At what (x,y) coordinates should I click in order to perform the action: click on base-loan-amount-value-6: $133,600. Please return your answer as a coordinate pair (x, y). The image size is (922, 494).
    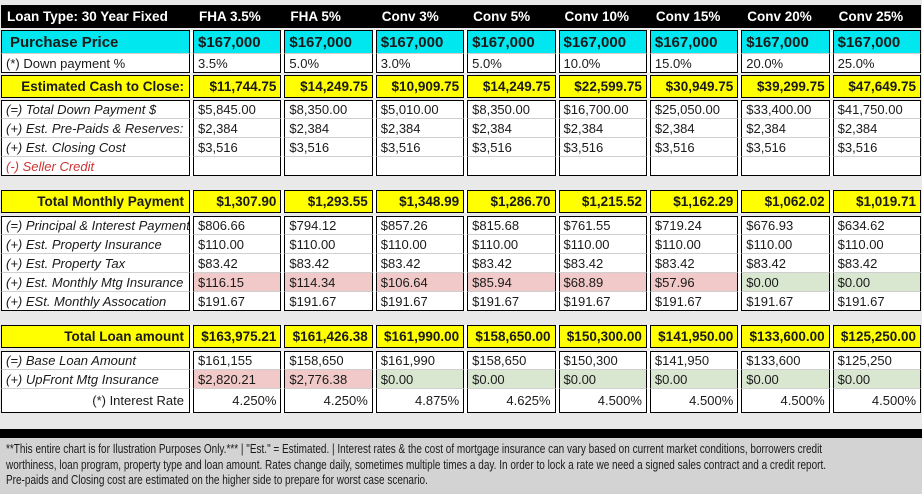
    Looking at the image, I should click on (785, 360).